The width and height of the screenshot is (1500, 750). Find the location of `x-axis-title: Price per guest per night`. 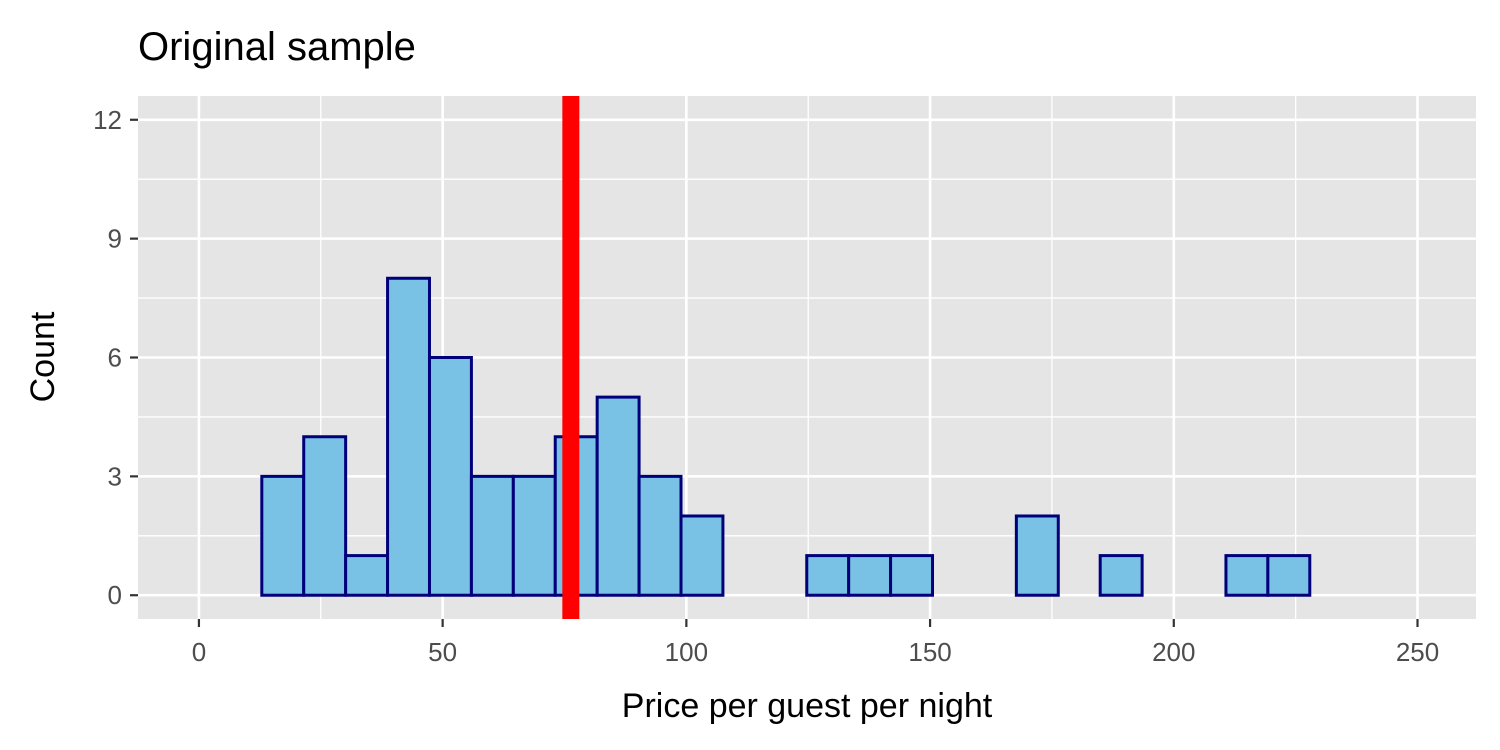

x-axis-title: Price per guest per night is located at coordinates (807, 706).